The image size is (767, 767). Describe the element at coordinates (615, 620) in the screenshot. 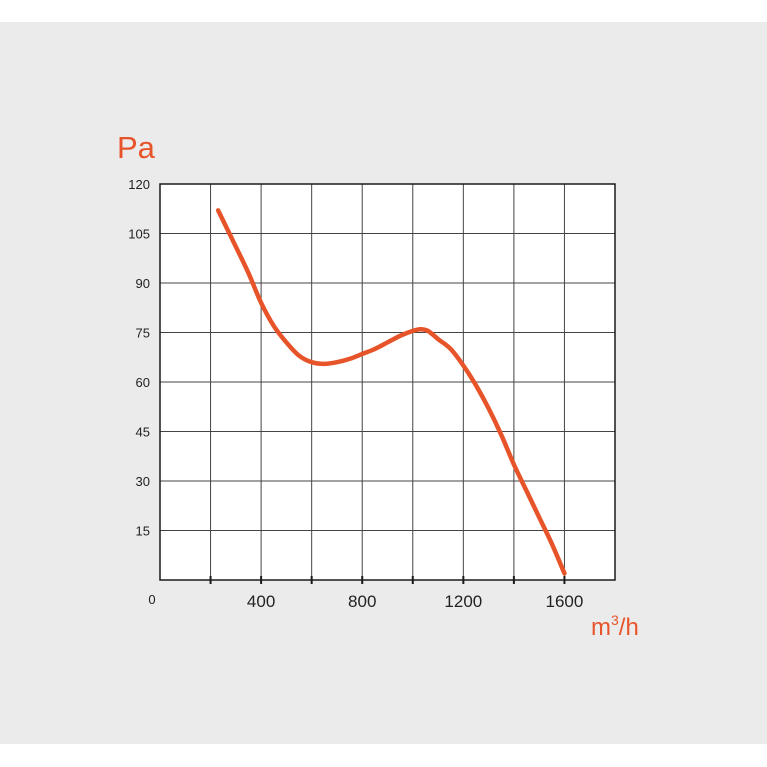

I see `x-unit-superscript: 3` at that location.